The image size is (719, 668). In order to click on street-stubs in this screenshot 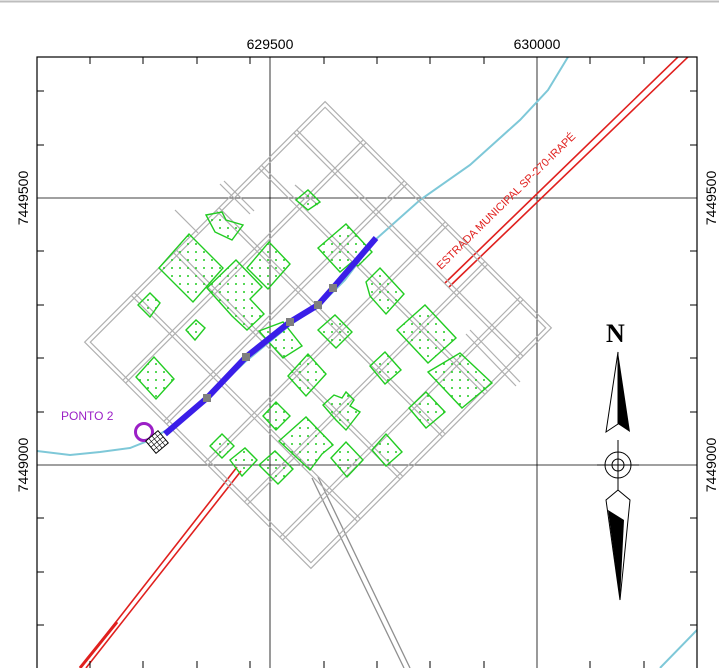, I will do `click(347, 283)`.